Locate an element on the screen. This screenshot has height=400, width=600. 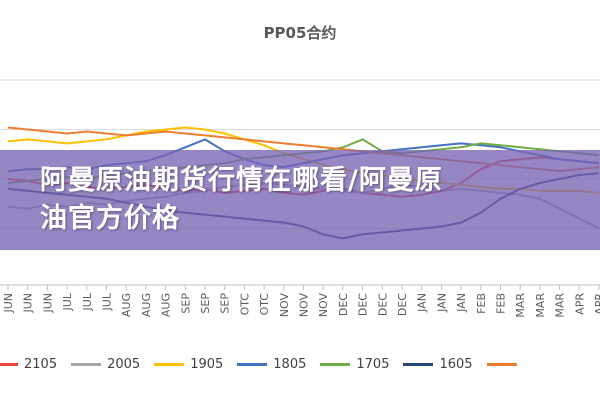
legend-label: 1805 is located at coordinates (290, 364).